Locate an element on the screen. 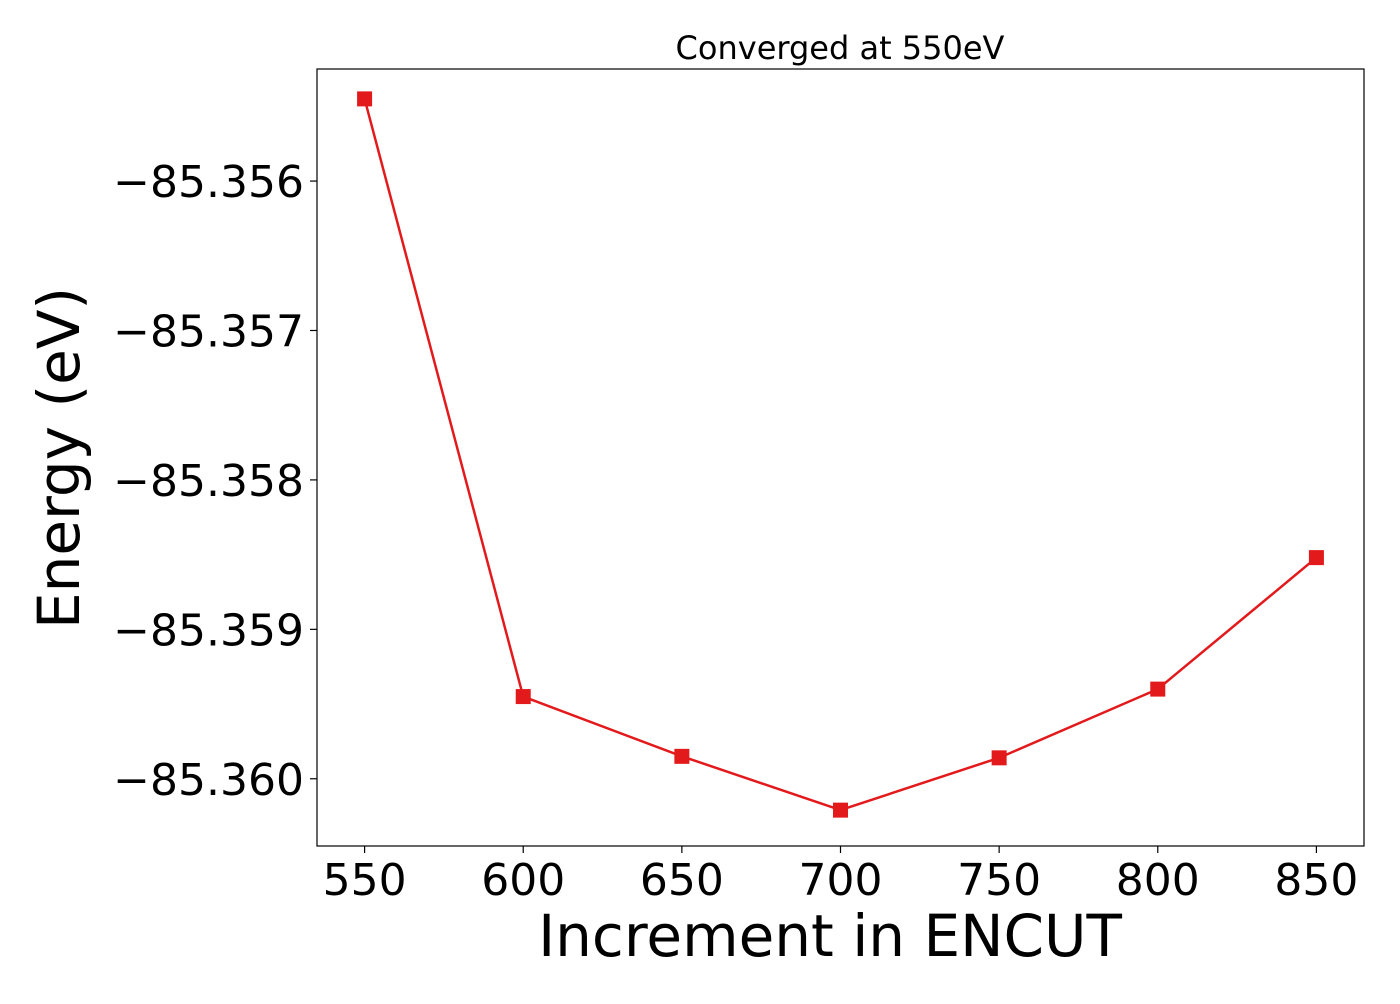 The width and height of the screenshot is (1400, 1004). y-tick-label: −85.357 is located at coordinates (208, 331).